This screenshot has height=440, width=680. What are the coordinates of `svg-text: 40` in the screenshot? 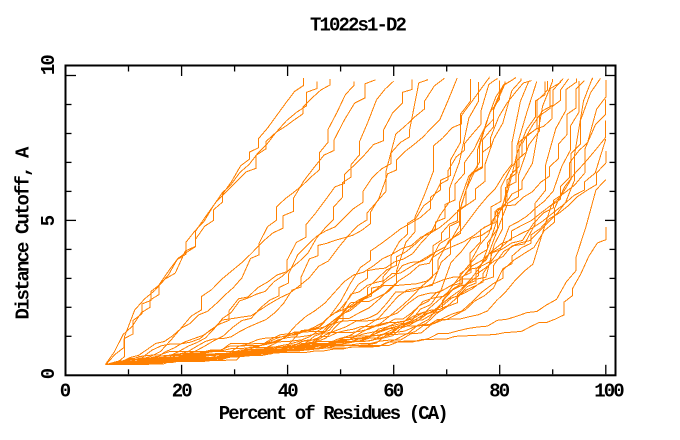 It's located at (288, 392).